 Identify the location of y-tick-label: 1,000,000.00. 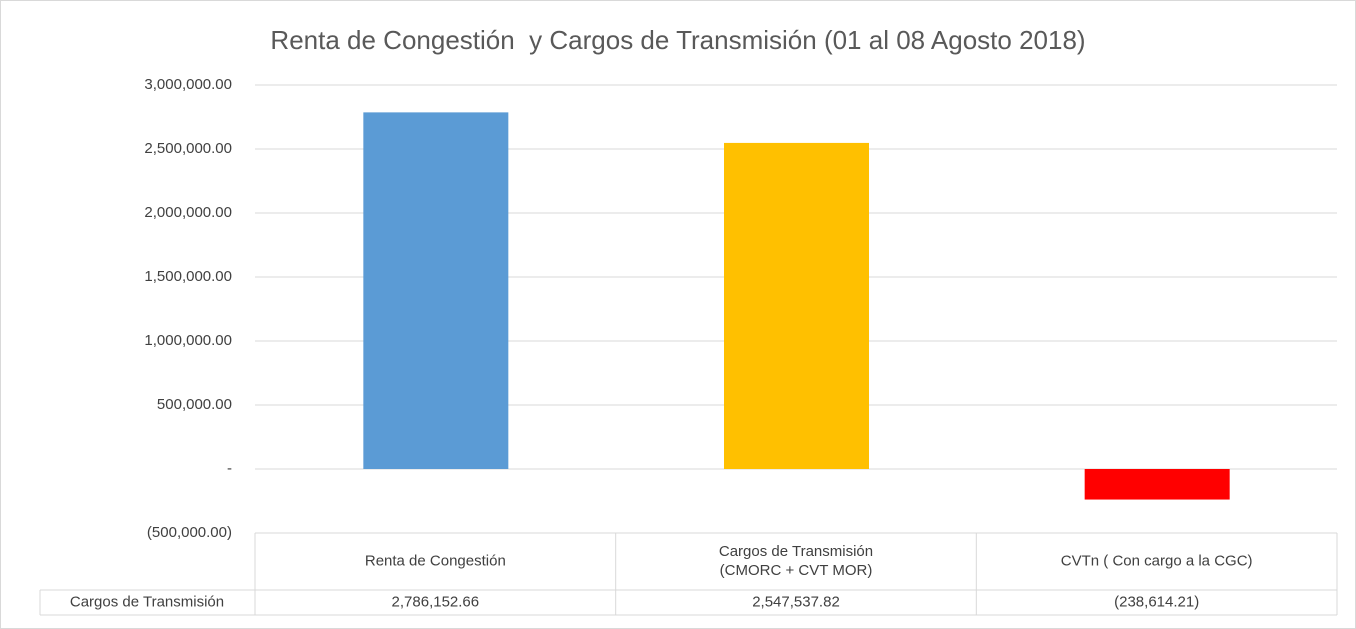
(188, 340).